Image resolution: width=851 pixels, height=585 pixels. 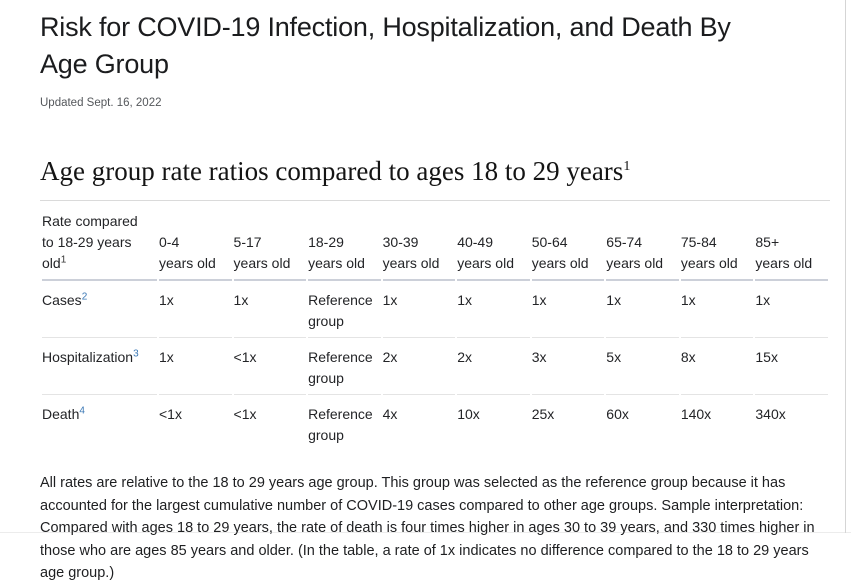 I want to click on rate-cell: 3x, so click(x=568, y=367).